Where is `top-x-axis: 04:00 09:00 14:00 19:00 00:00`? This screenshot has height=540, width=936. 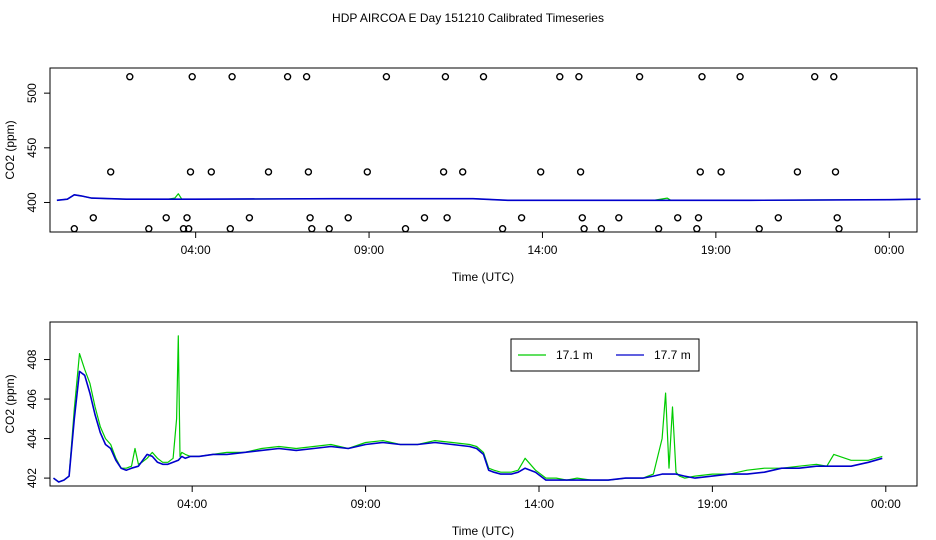
top-x-axis: 04:00 09:00 14:00 19:00 00:00 is located at coordinates (543, 244).